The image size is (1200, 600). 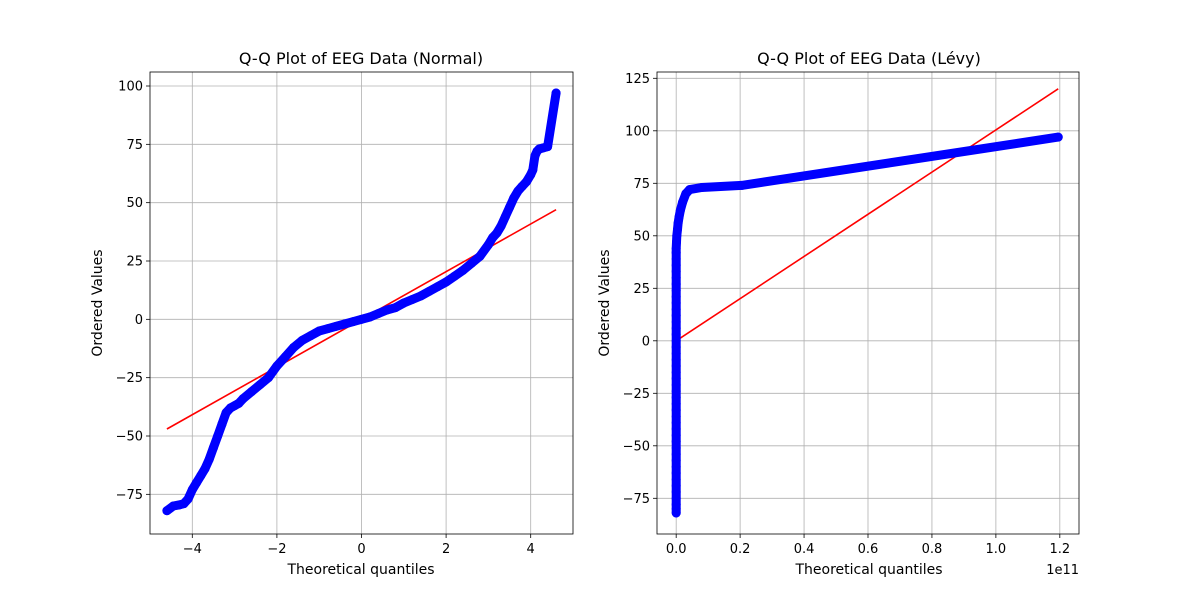 What do you see at coordinates (996, 549) in the screenshot?
I see `x-tick-label: 1.0` at bounding box center [996, 549].